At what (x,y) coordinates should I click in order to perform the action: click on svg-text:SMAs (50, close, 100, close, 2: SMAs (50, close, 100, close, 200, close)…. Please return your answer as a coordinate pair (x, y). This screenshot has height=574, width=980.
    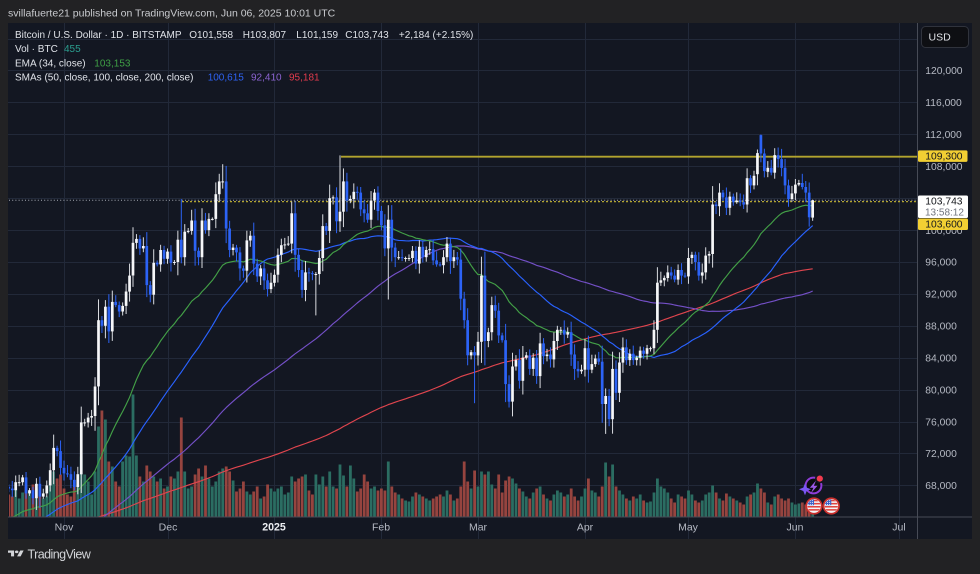
    Looking at the image, I should click on (167, 78).